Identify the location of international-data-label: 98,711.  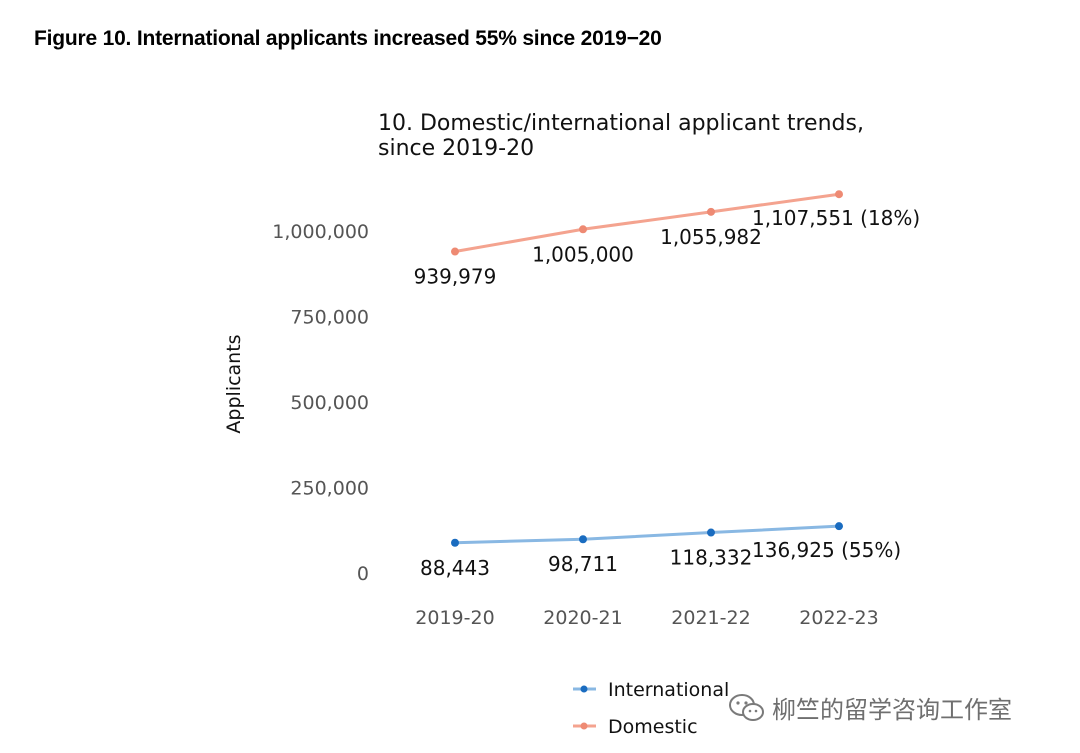
(583, 564).